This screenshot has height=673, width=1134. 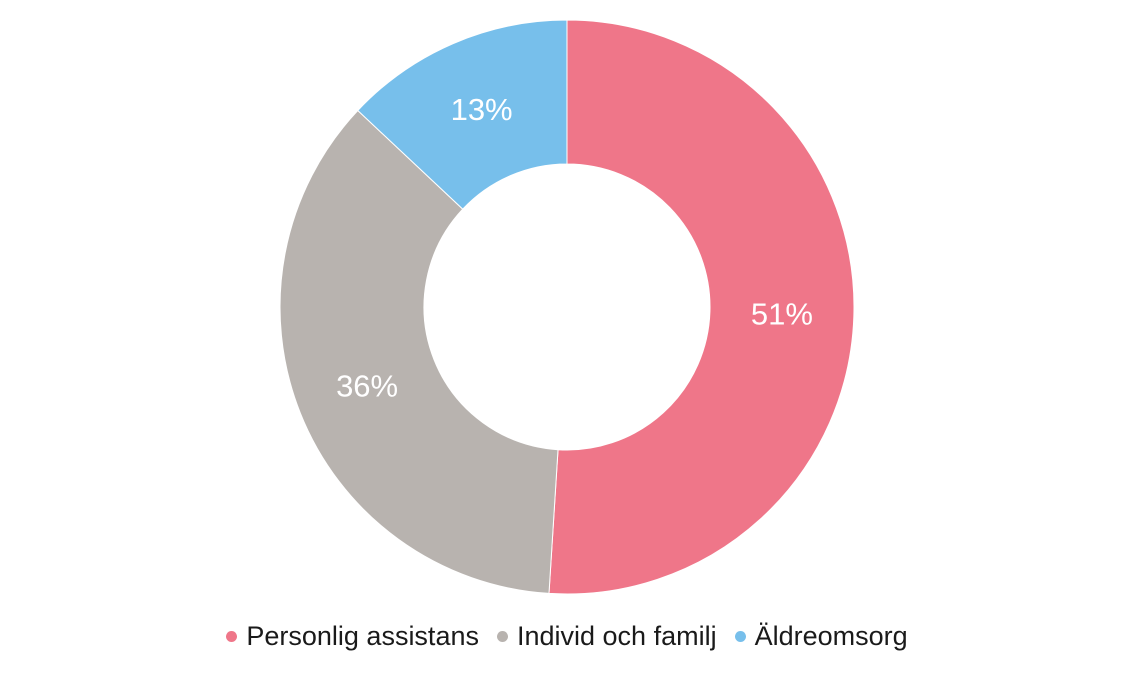 I want to click on legend-label-personlig-assistans: Personlig assistans, so click(x=362, y=635).